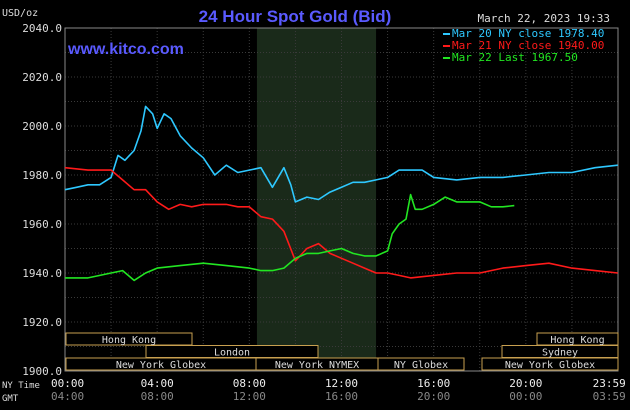  I want to click on session-new-york-globex-evening-label: New York Globex, so click(550, 365).